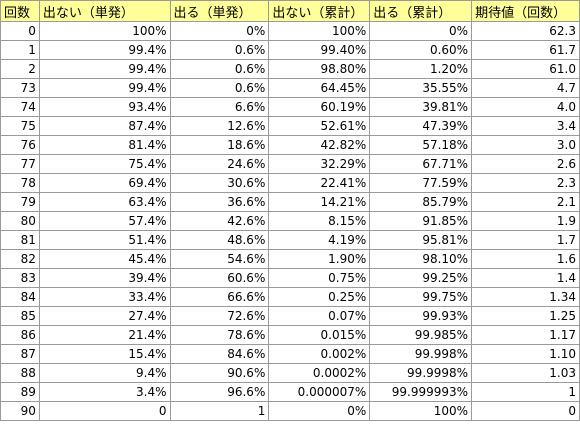 Image resolution: width=580 pixels, height=441 pixels. Describe the element at coordinates (20, 392) in the screenshot. I see `cell-count: 89` at that location.